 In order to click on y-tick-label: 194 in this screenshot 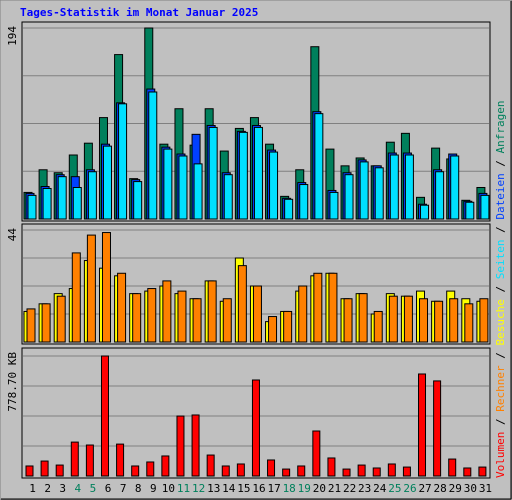, I will do `click(12, 36)`.